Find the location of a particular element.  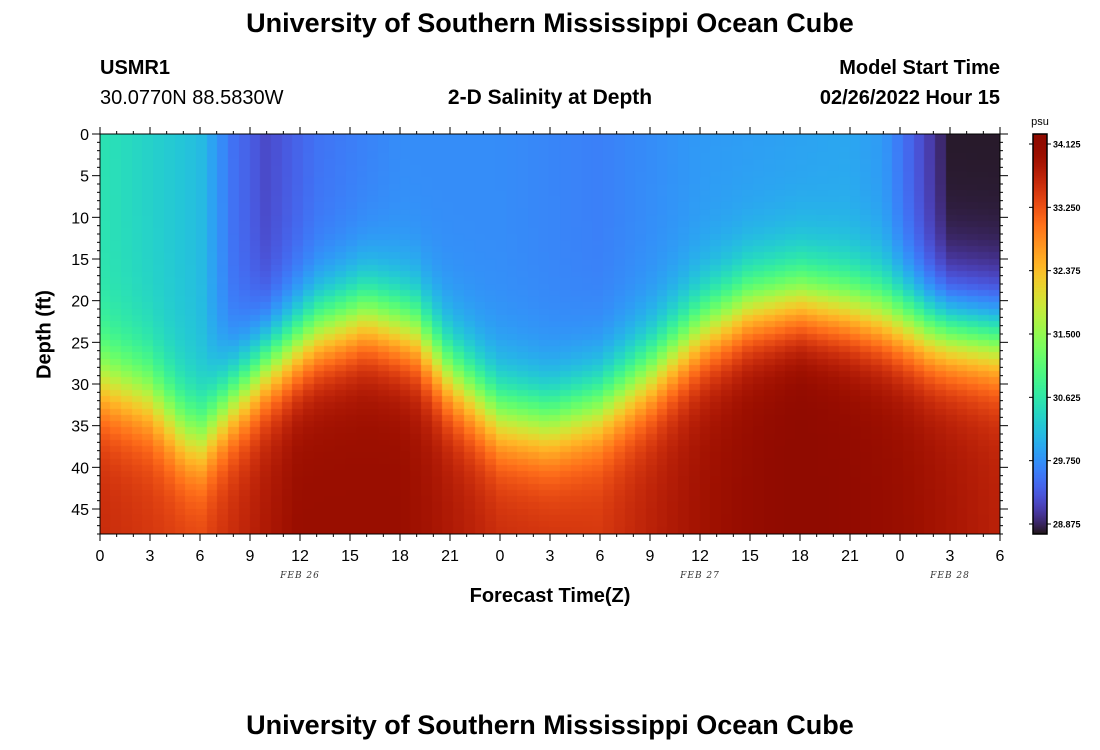

date-label: FEB 26 is located at coordinates (299, 576).